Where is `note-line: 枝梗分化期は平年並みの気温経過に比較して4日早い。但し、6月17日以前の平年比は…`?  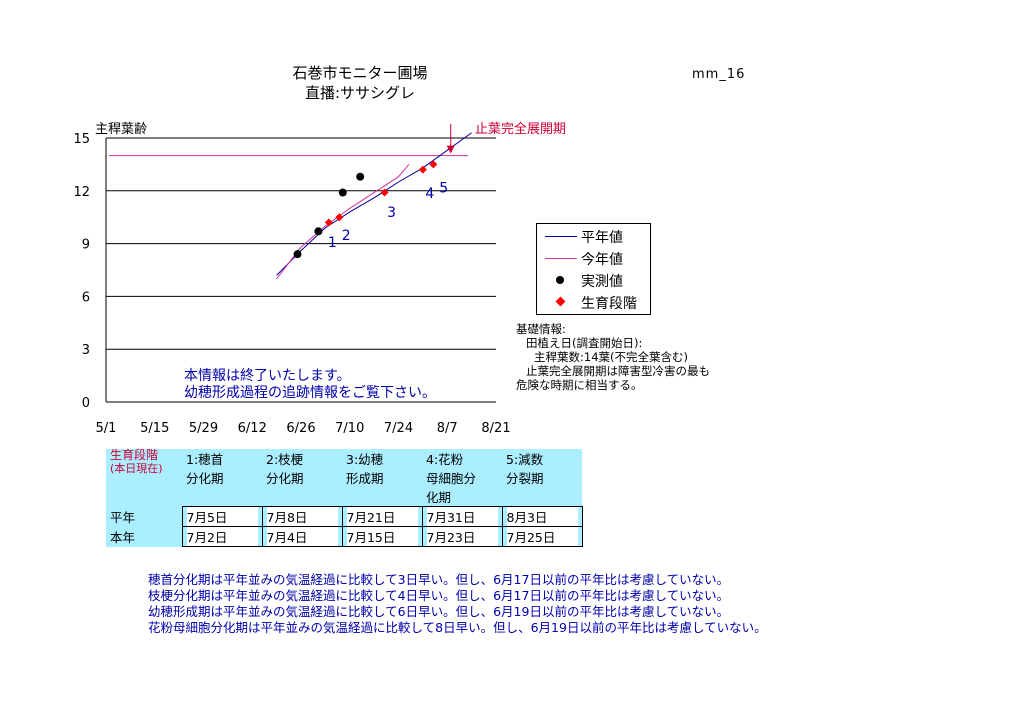
note-line: 枝梗分化期は平年並みの気温経過に比較して4日早い。但し、6月17日以前の平年比は… is located at coordinates (439, 595).